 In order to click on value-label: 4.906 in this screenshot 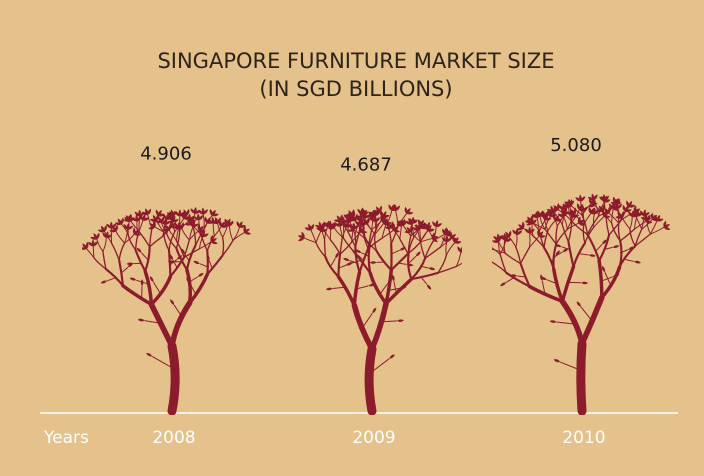, I will do `click(166, 154)`.